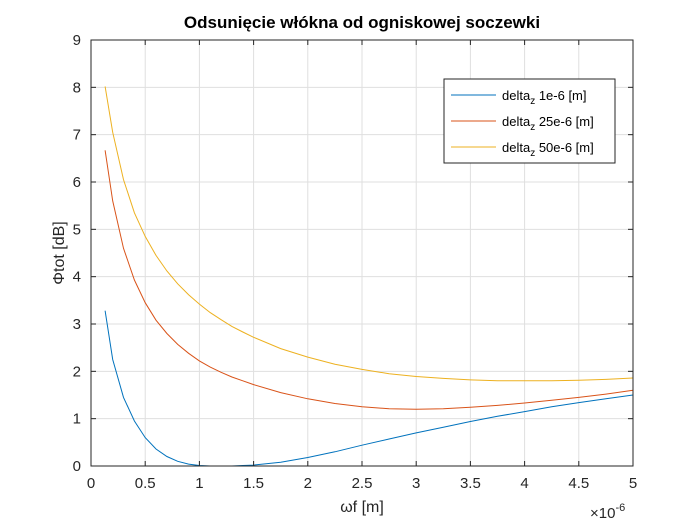 The image size is (700, 530). I want to click on x-axis-exponent-power: -6, so click(620, 508).